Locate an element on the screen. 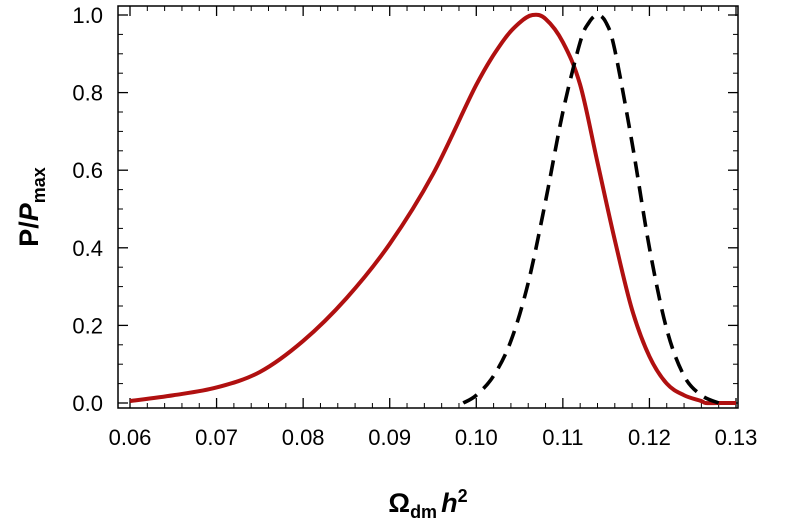 The height and width of the screenshot is (526, 789). x-axis-label-main: Ω is located at coordinates (399, 503).